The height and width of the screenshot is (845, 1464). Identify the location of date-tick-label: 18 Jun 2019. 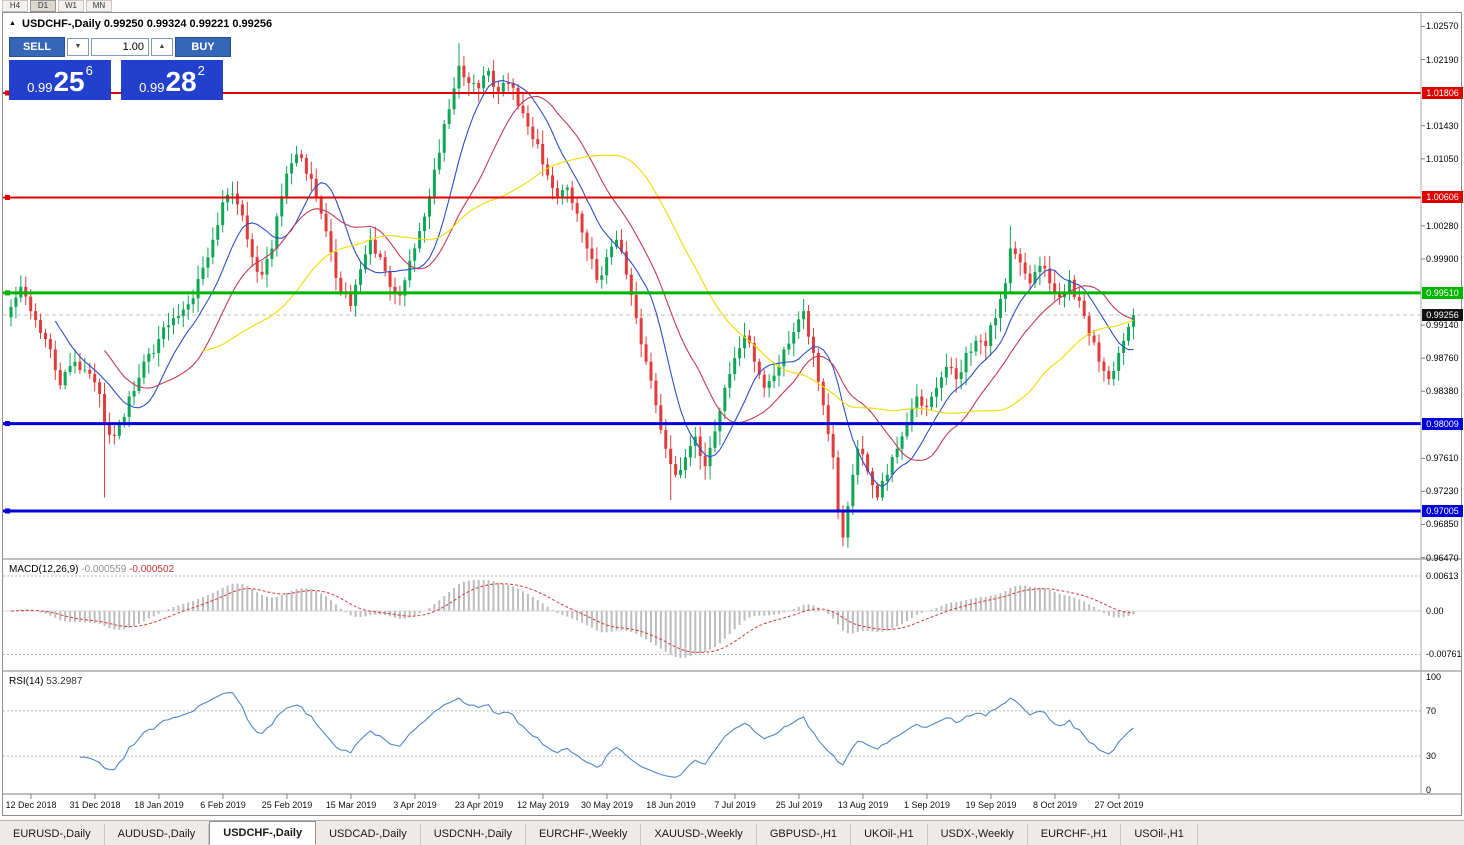
(671, 805).